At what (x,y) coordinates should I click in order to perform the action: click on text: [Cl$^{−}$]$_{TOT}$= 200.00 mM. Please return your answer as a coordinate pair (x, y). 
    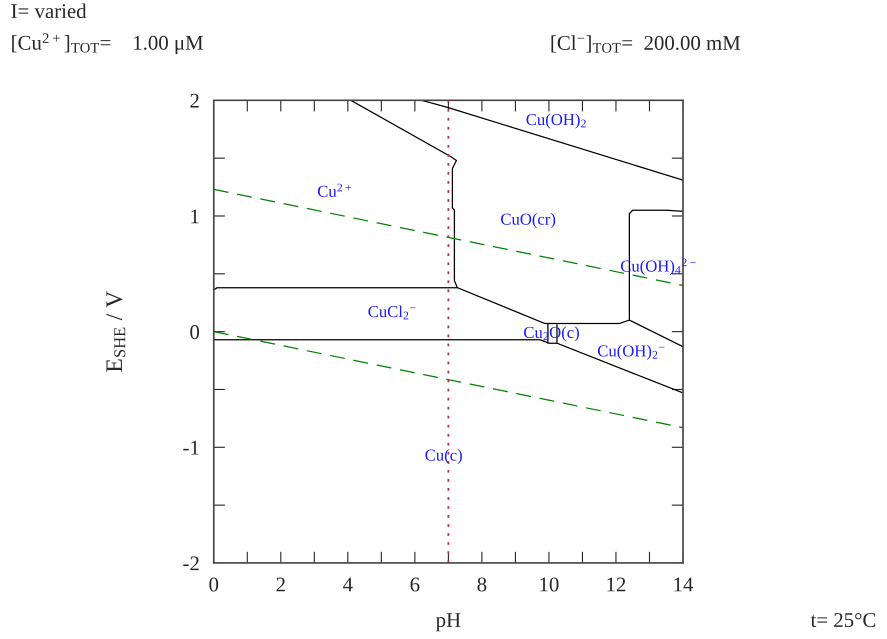
    Looking at the image, I should click on (645, 44).